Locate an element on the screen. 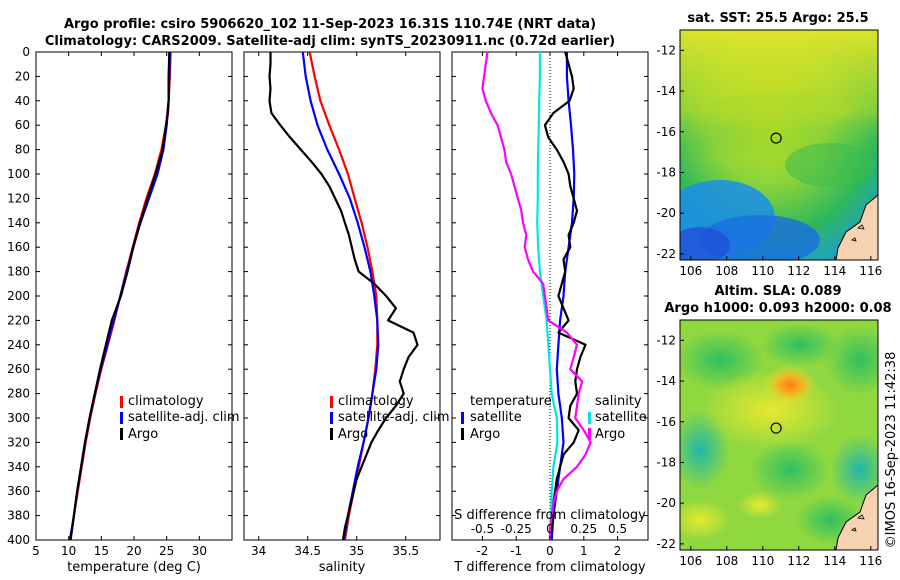 The height and width of the screenshot is (580, 900). x-tick-label: 15 is located at coordinates (101, 551).